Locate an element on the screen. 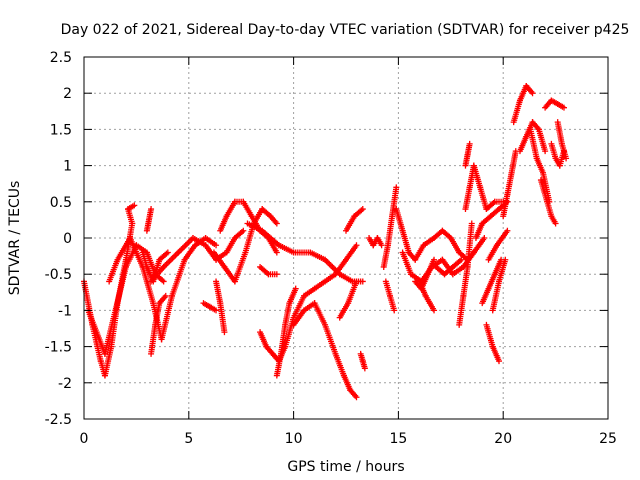  series-AP is located at coordinates (554, 104).